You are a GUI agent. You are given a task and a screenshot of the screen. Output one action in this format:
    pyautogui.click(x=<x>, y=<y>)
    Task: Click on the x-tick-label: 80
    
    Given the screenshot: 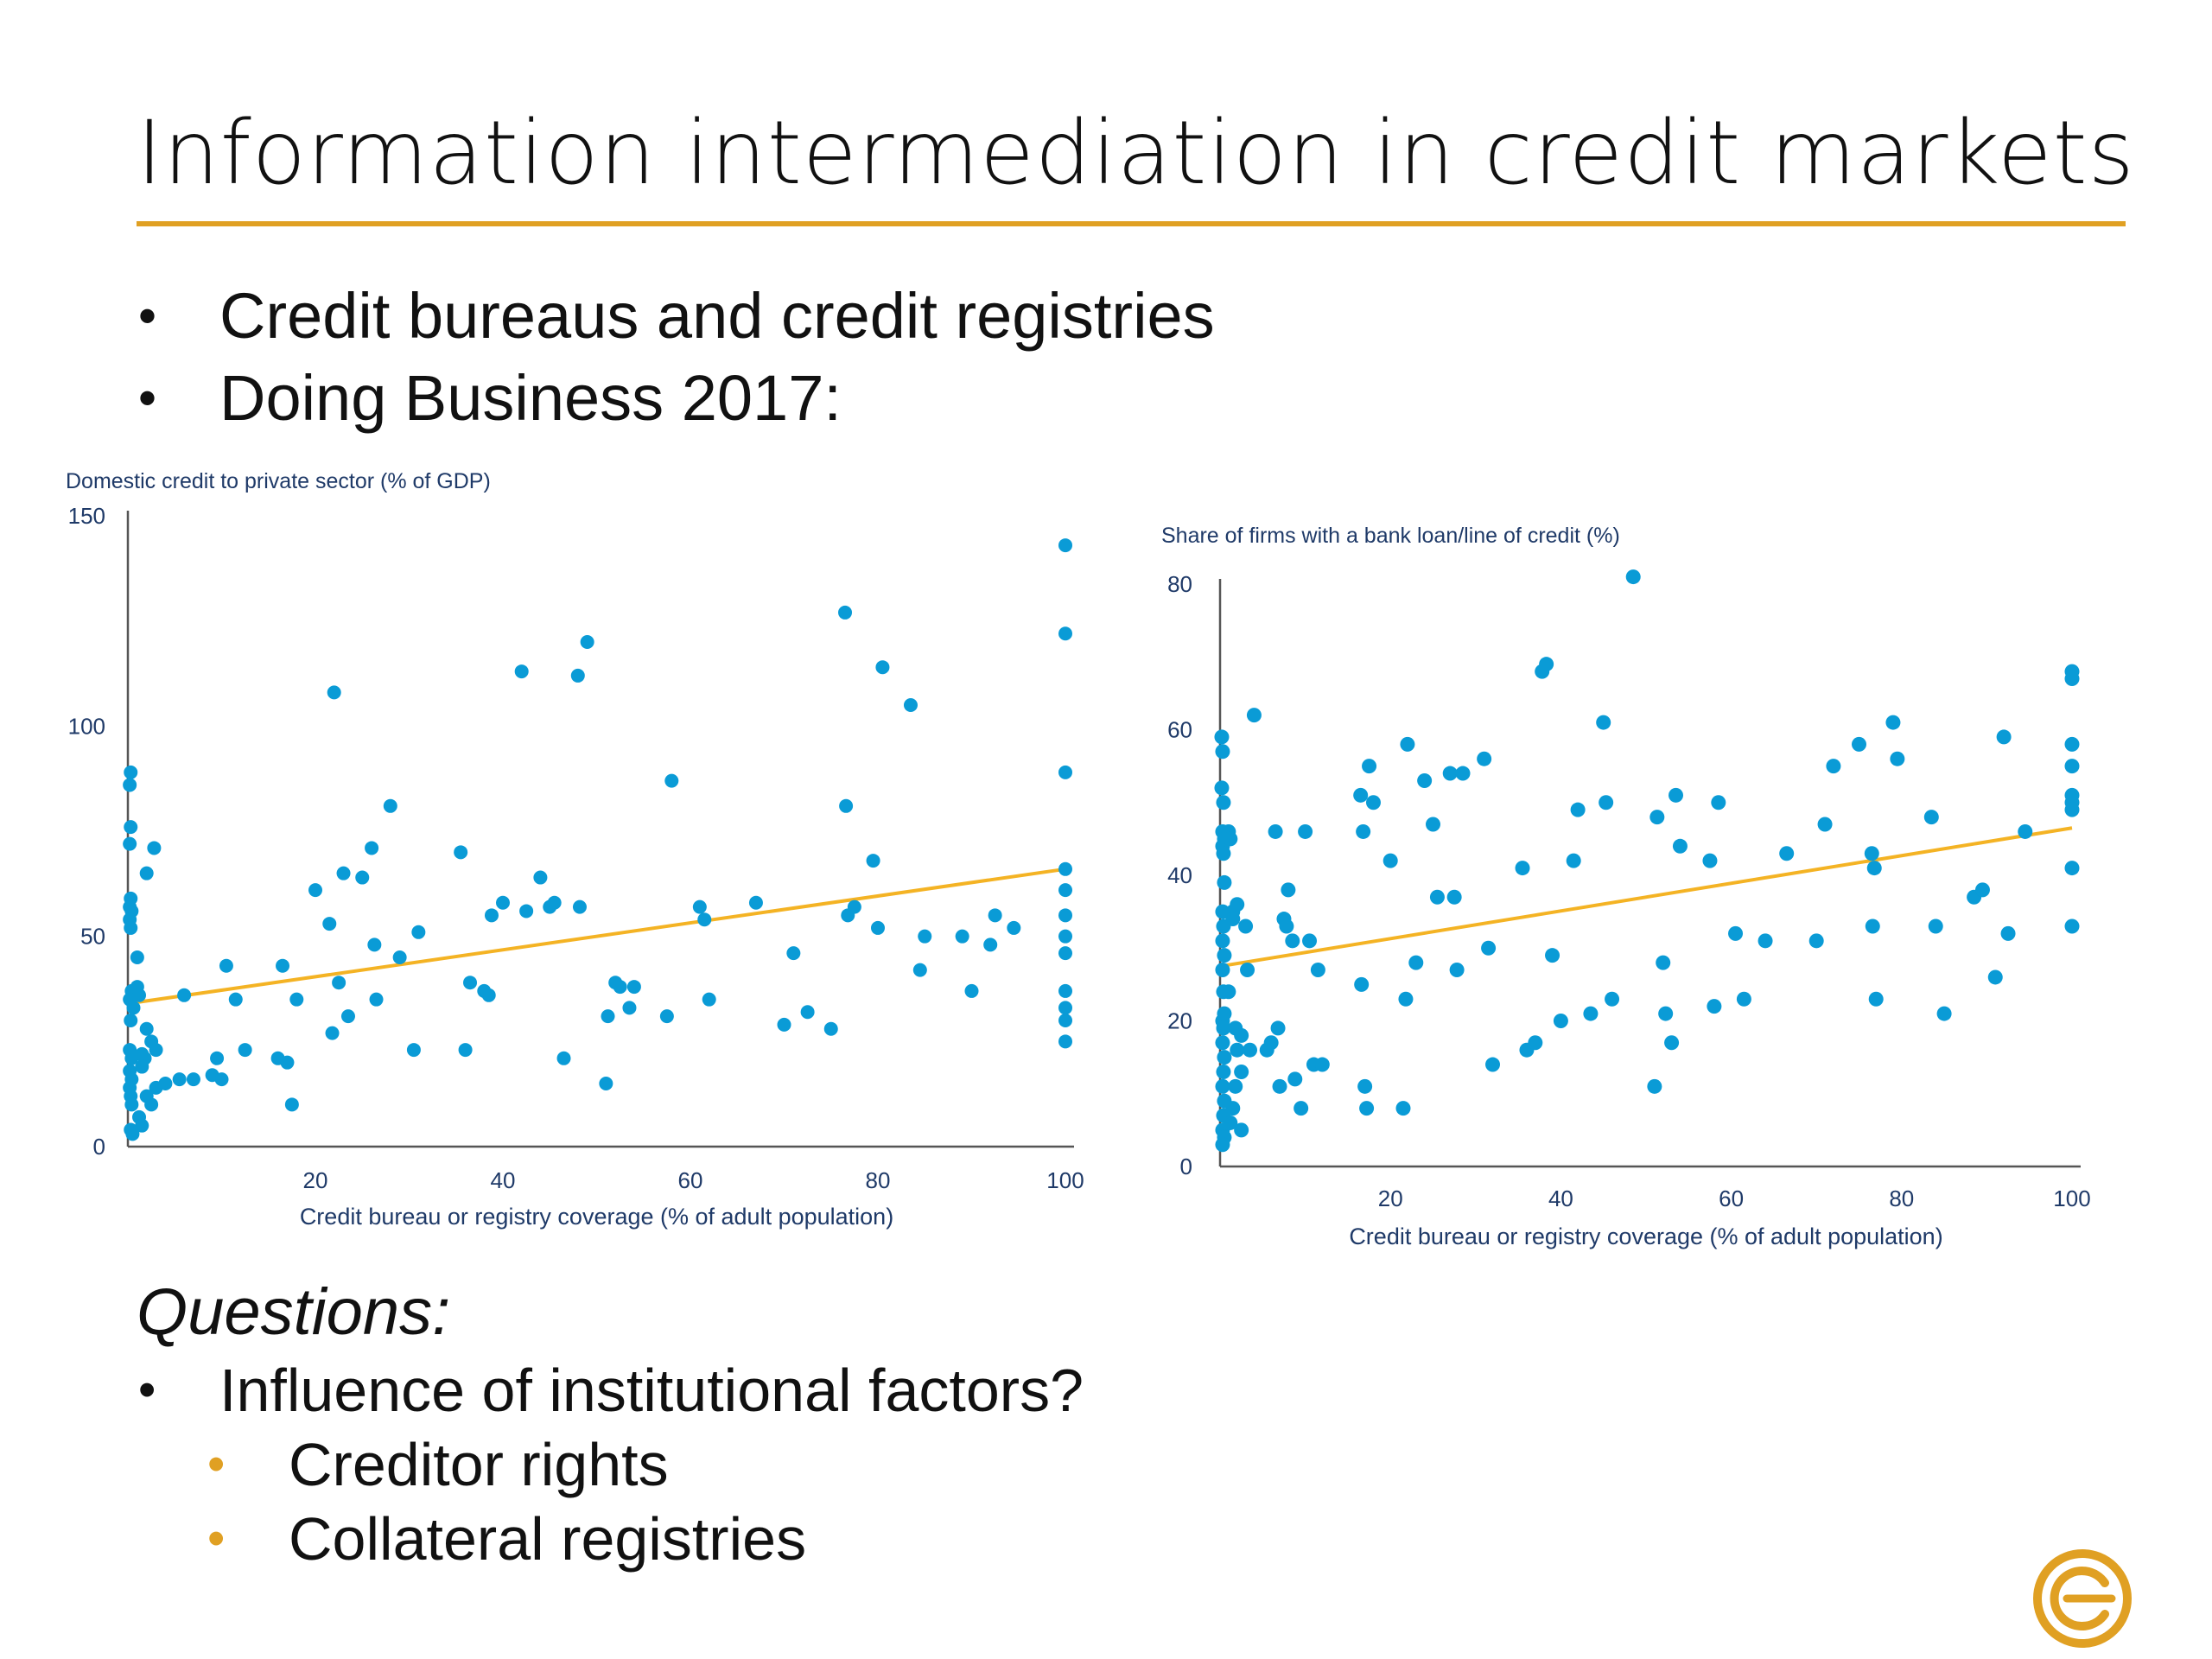 What is the action you would take?
    pyautogui.click(x=1901, y=1198)
    